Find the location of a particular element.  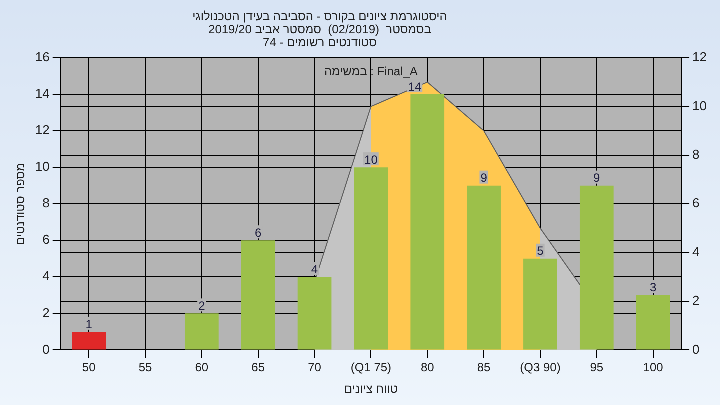

data-label: 3 is located at coordinates (653, 287).